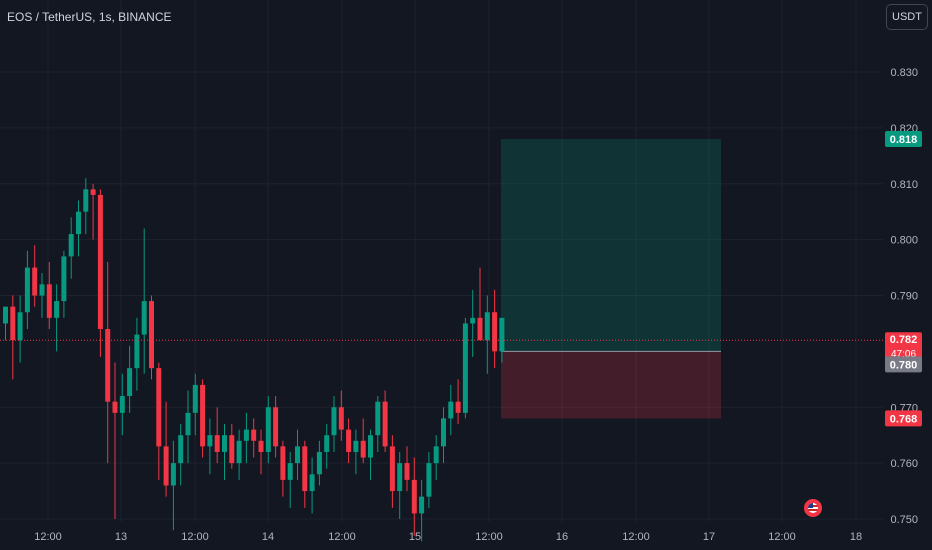 This screenshot has width=932, height=550. I want to click on y-tick-label: 0.800, so click(904, 241).